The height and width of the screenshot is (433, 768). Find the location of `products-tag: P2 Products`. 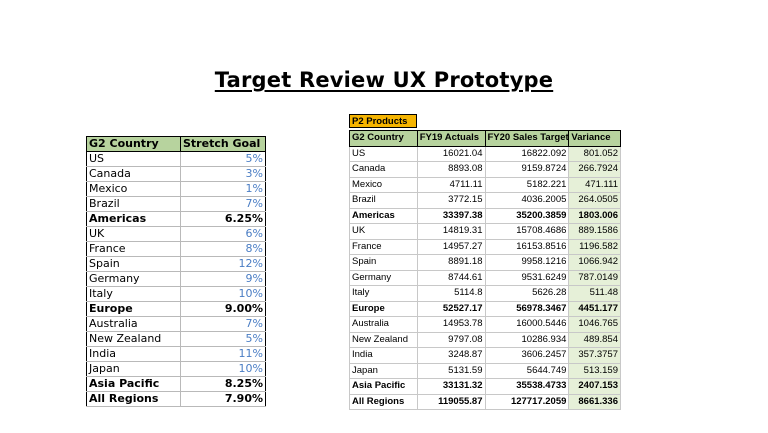

products-tag: P2 Products is located at coordinates (383, 121).